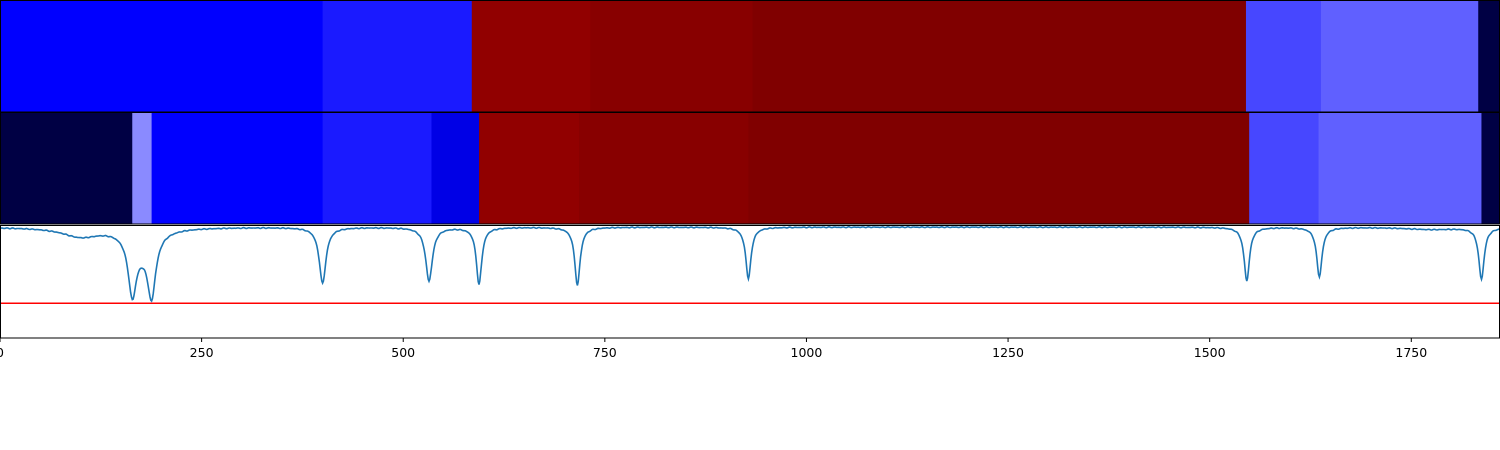 The width and height of the screenshot is (1500, 450). Describe the element at coordinates (1411, 352) in the screenshot. I see `x-tick-label-1750: 1750` at that location.